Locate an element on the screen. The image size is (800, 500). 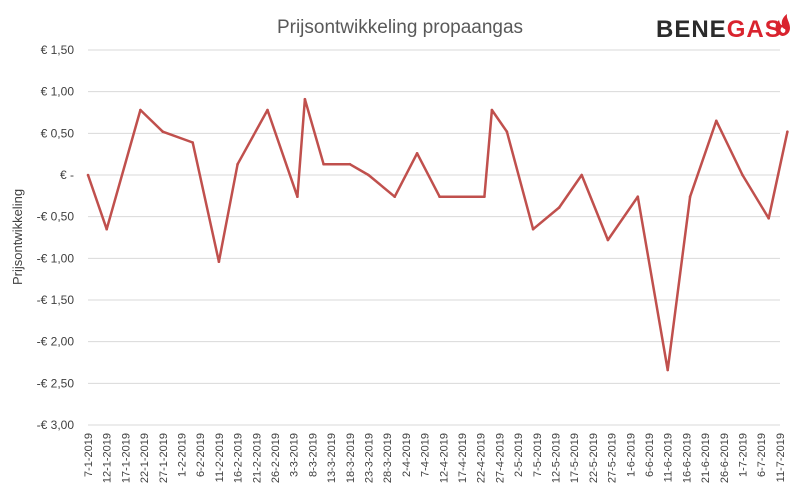
x-tick-label: 17-4-2019 is located at coordinates (463, 458).